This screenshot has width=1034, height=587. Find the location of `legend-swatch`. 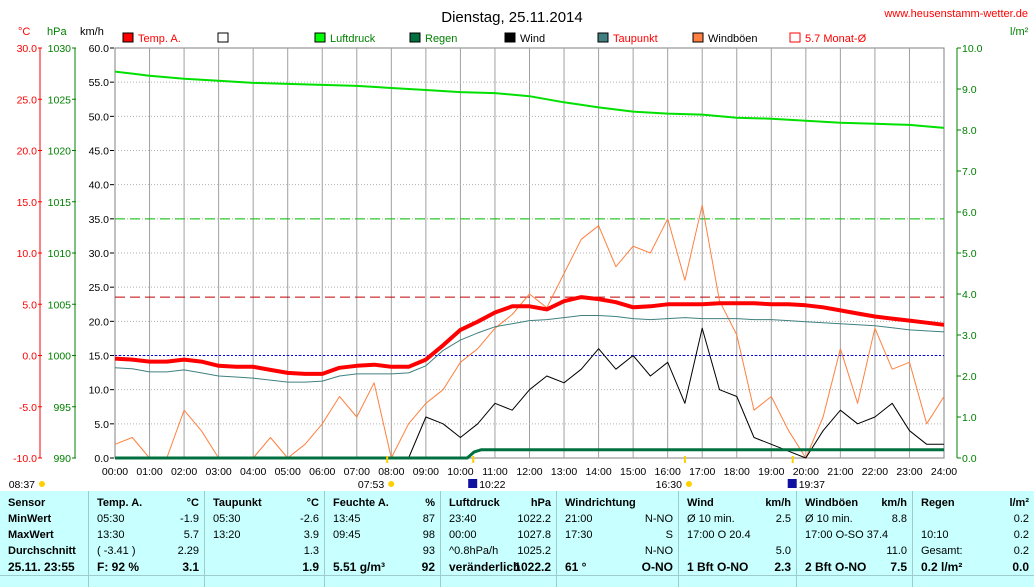

legend-swatch is located at coordinates (320, 37).